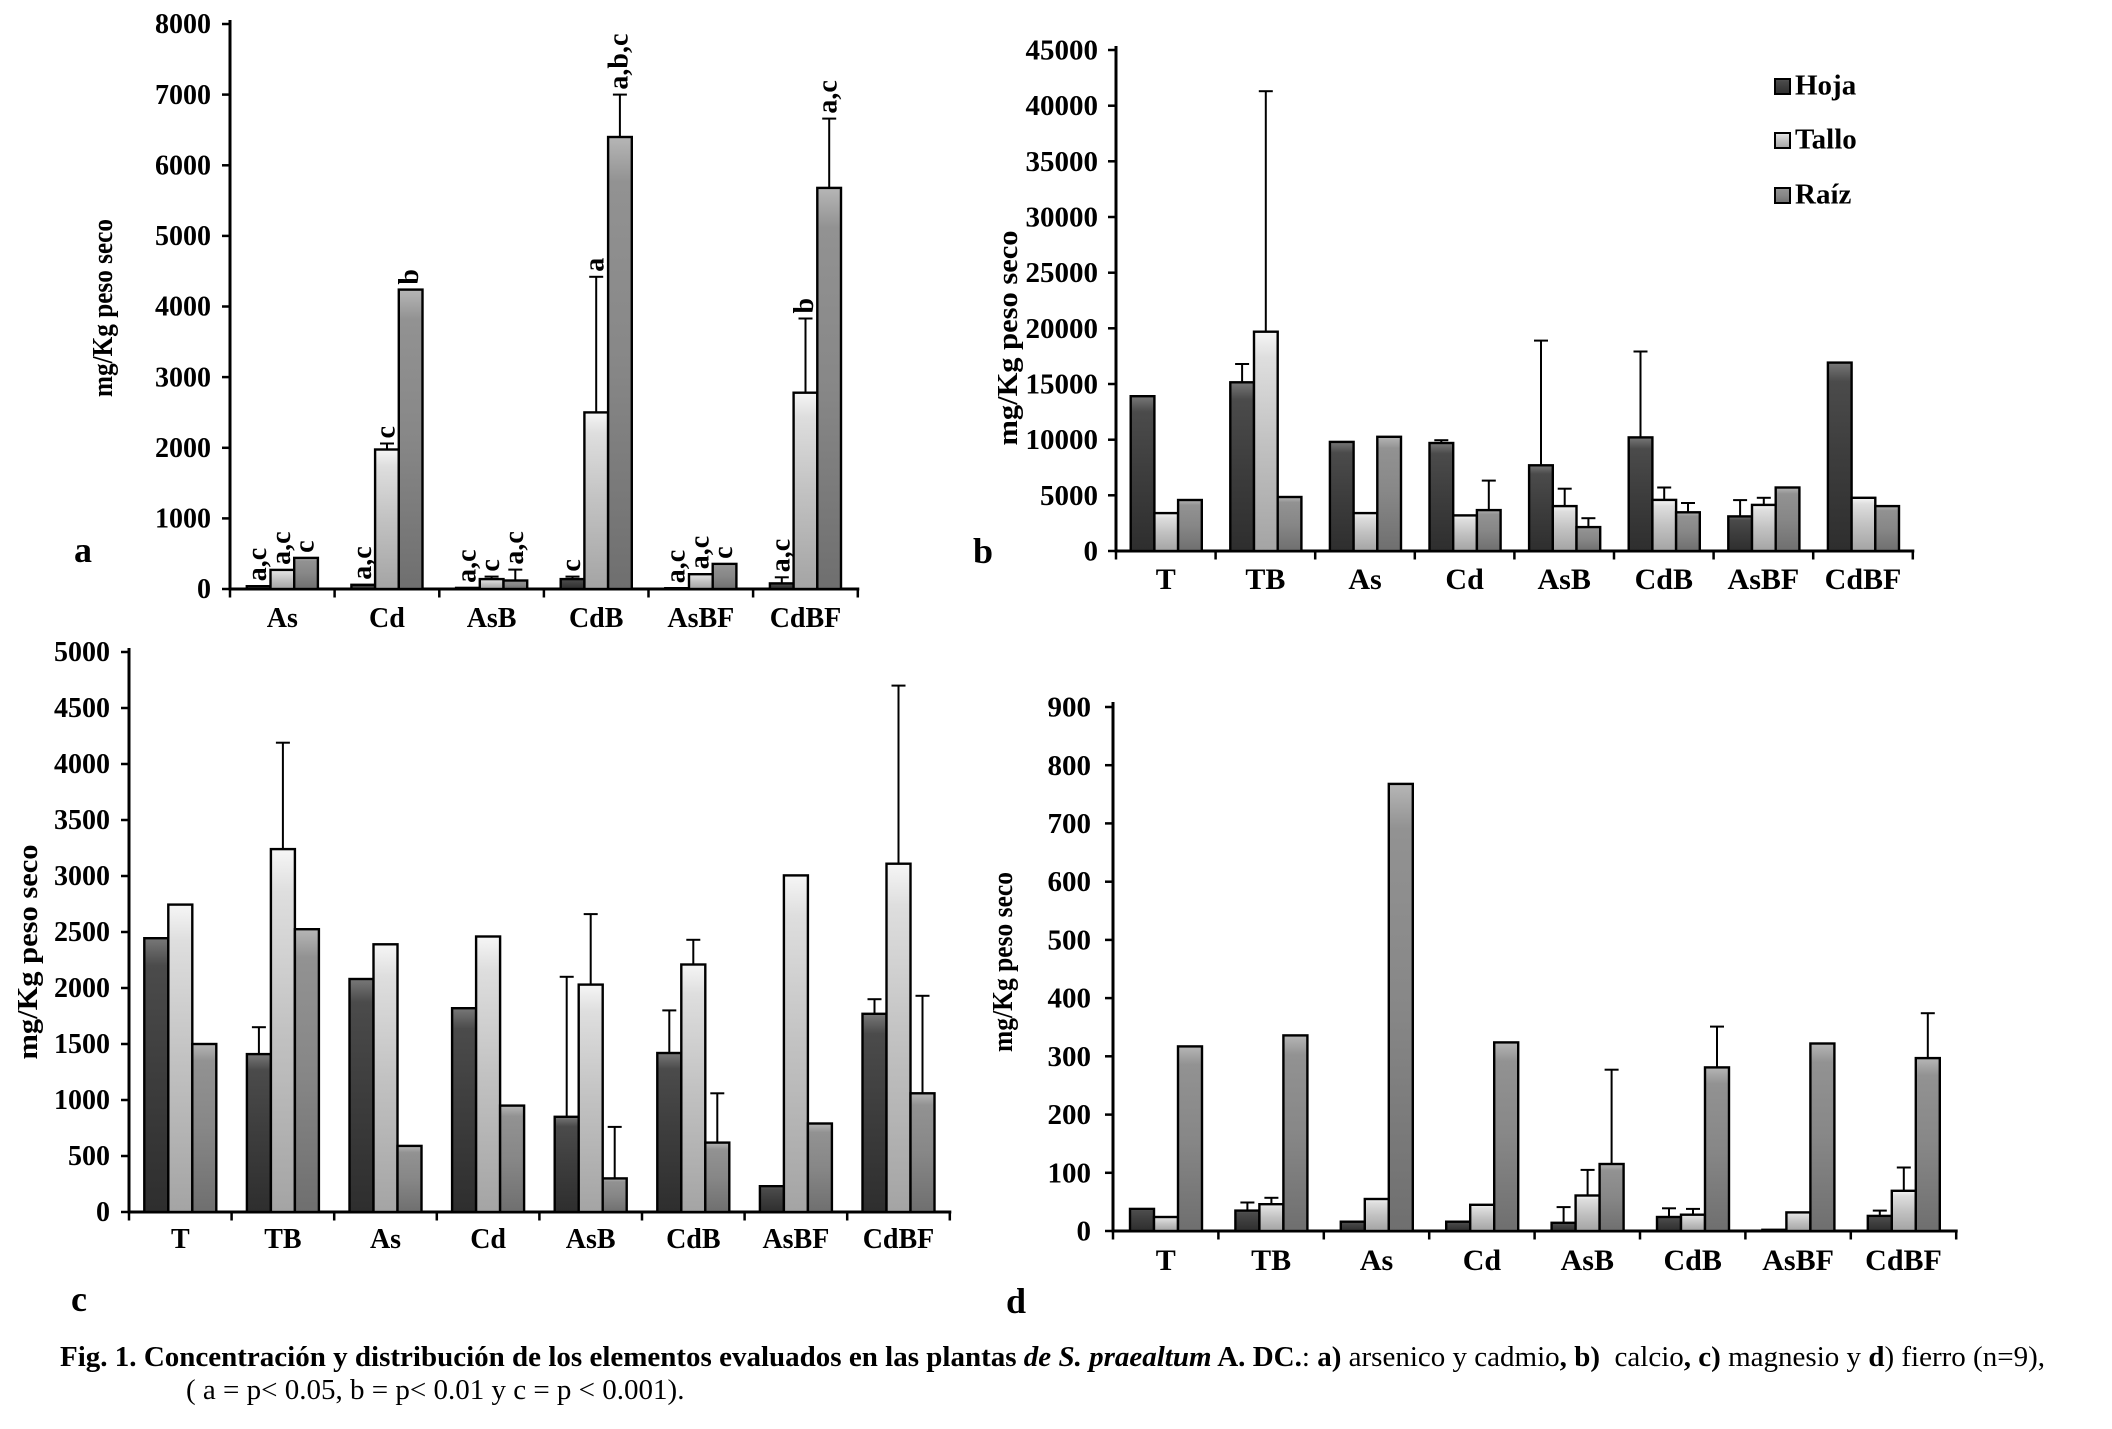 The width and height of the screenshot is (2112, 1429). What do you see at coordinates (1062, 273) in the screenshot?
I see `svg-text: 25000` at bounding box center [1062, 273].